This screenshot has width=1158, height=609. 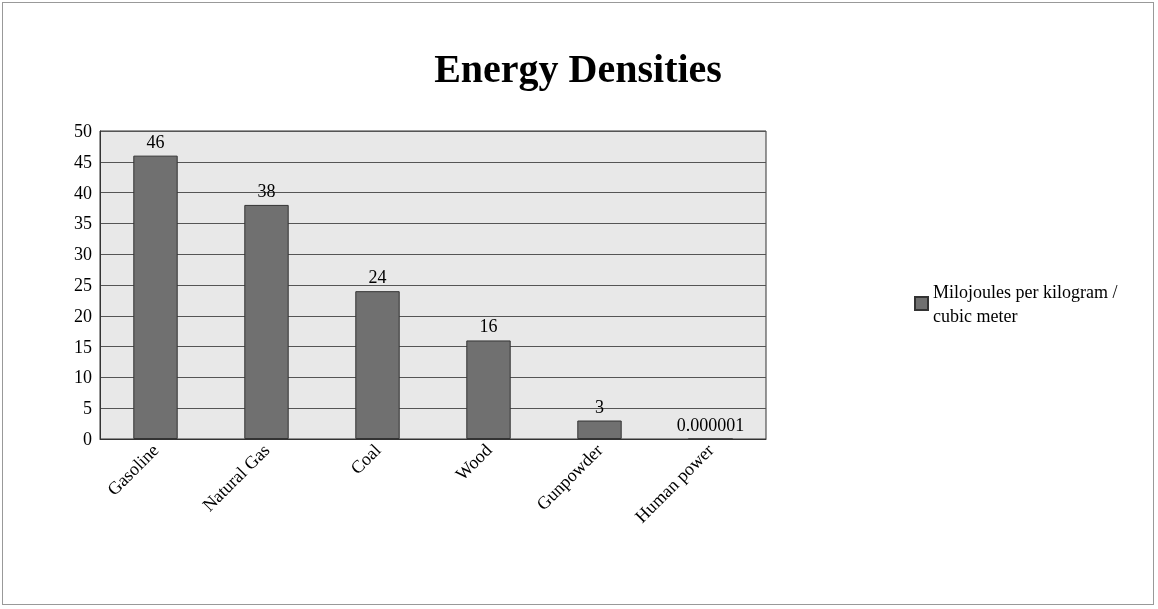 What do you see at coordinates (83, 223) in the screenshot?
I see `y-tick-label: 35` at bounding box center [83, 223].